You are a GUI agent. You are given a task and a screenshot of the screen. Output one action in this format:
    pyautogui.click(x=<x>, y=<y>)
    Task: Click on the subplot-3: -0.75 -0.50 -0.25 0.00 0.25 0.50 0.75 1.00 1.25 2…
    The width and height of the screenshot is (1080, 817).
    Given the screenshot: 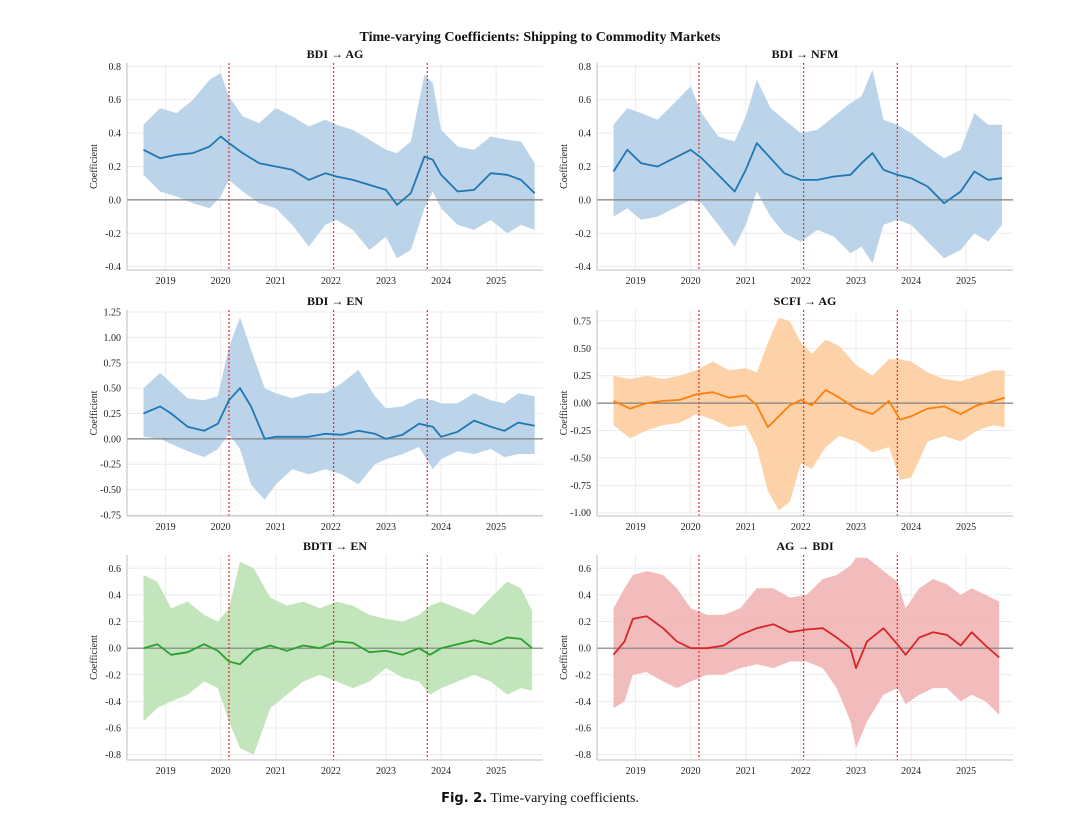 What is the action you would take?
    pyautogui.click(x=316, y=413)
    